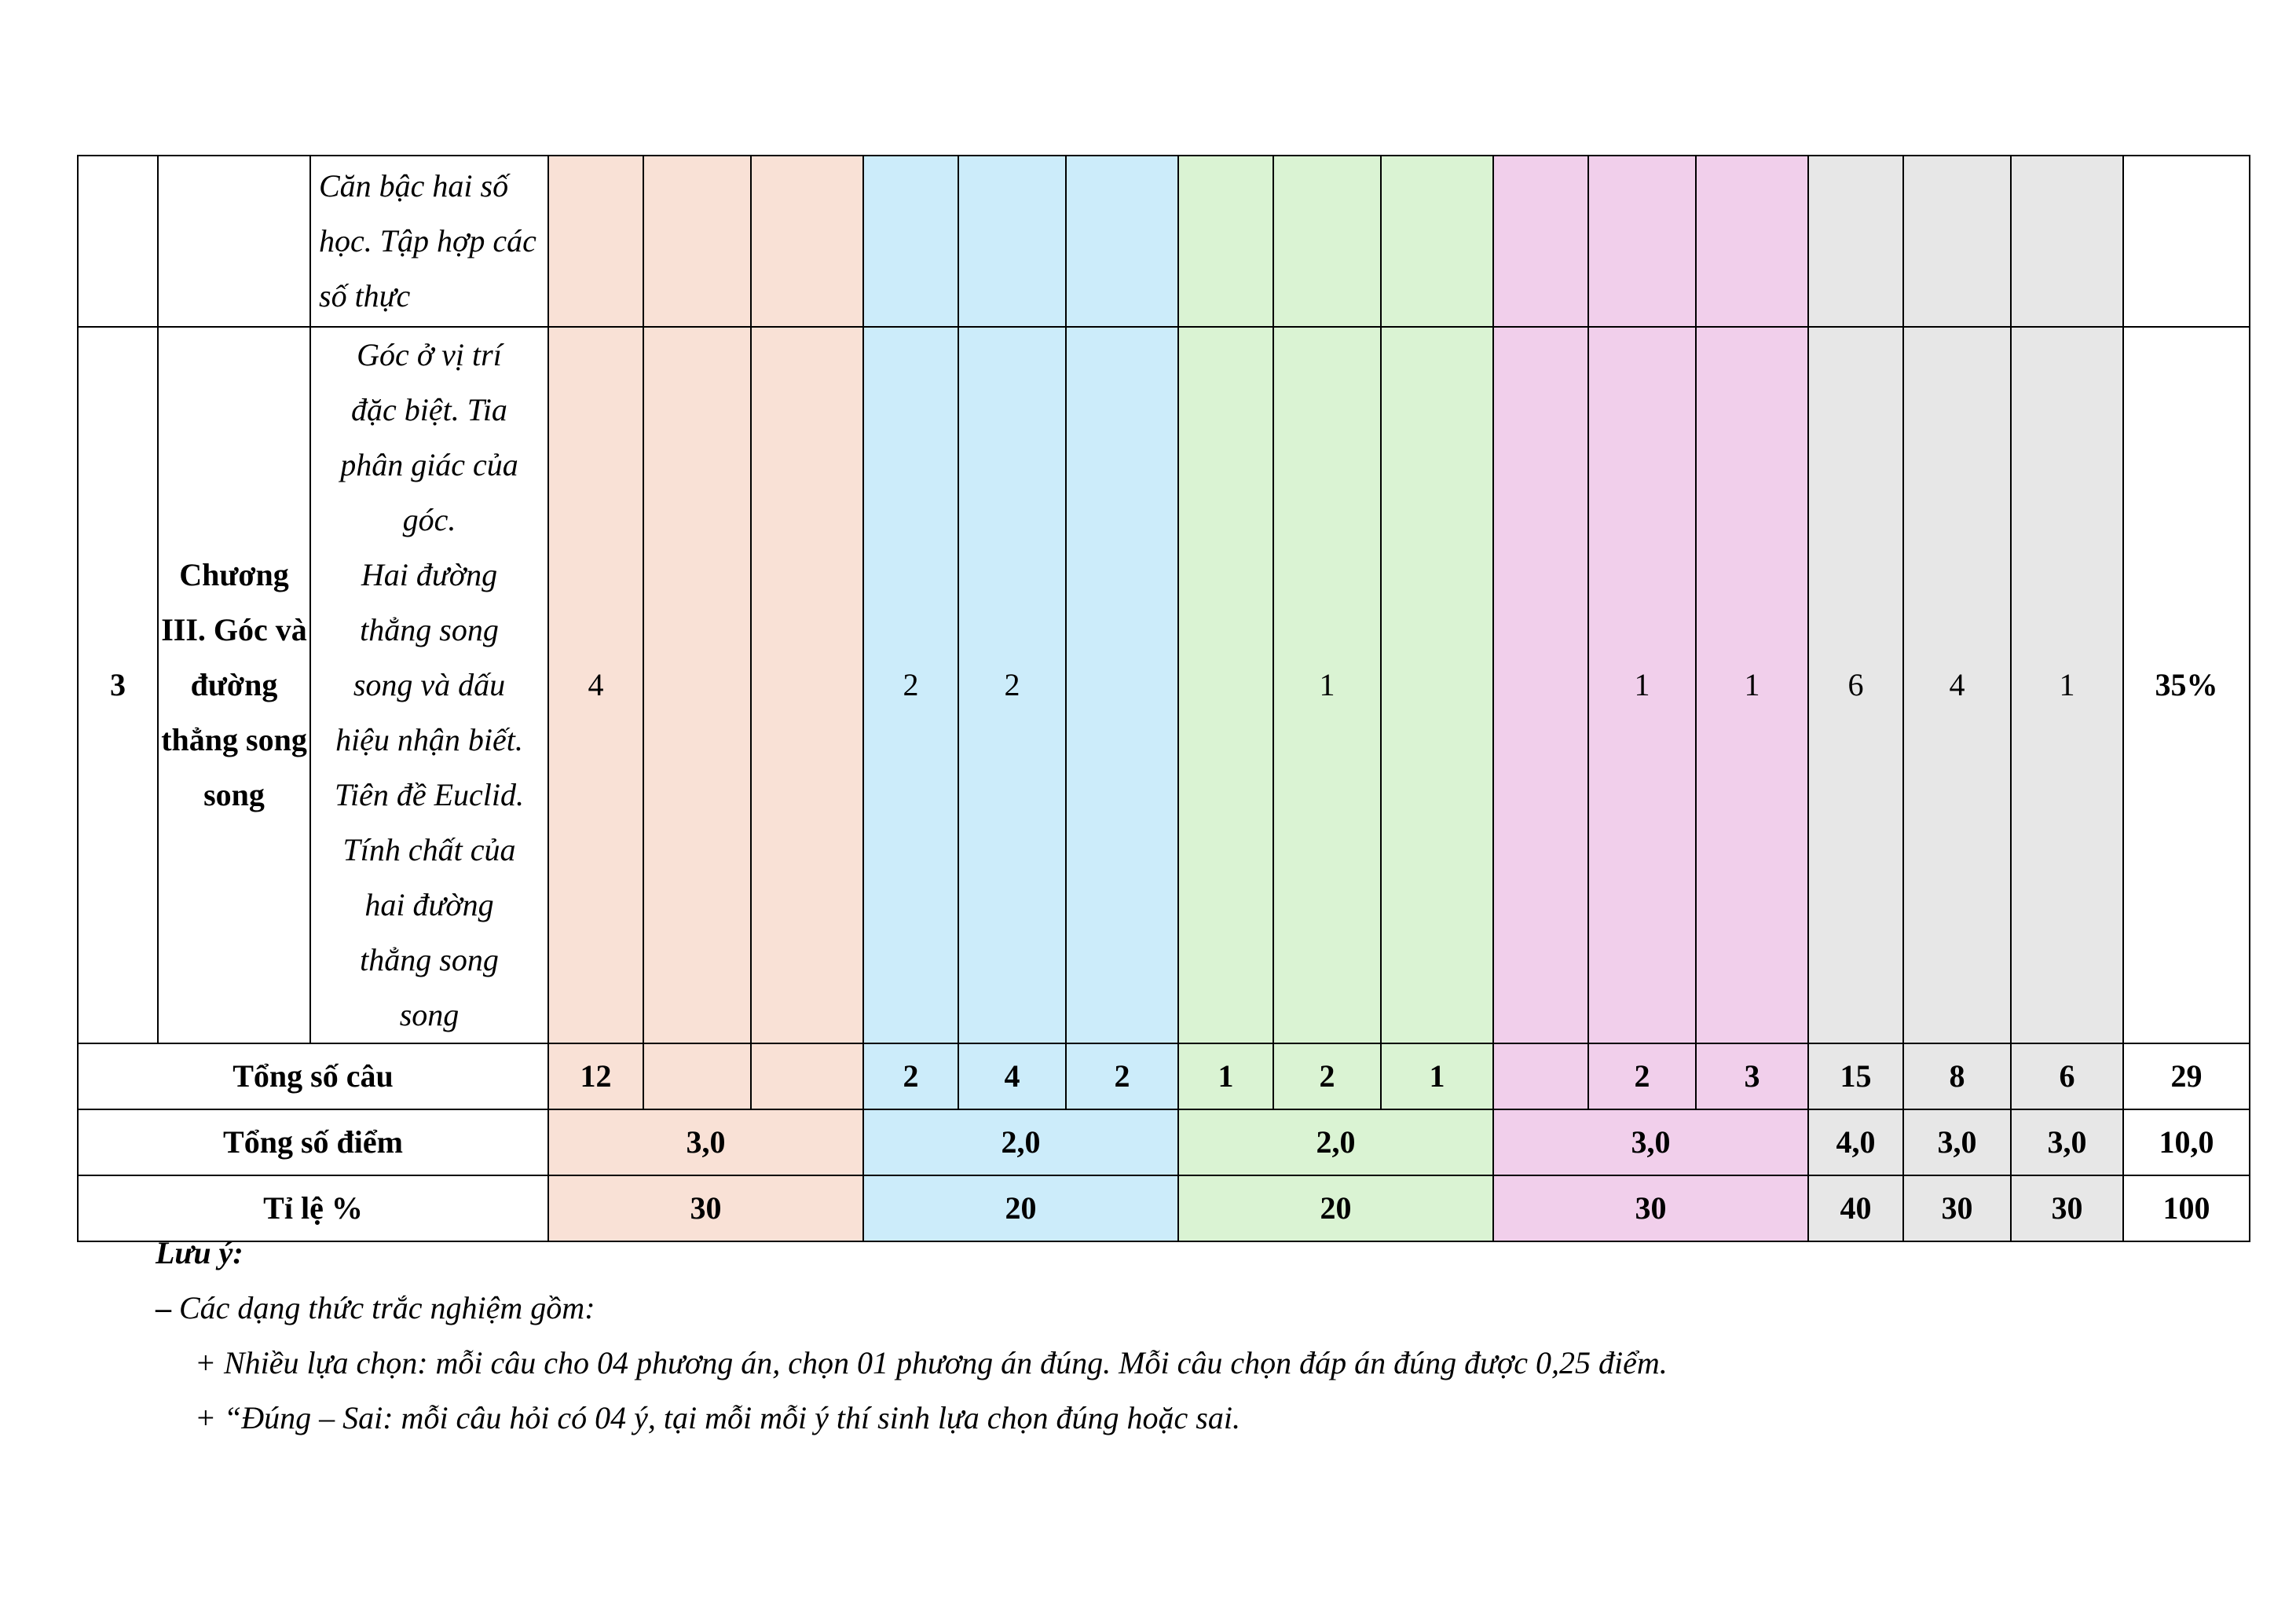 Image resolution: width=2296 pixels, height=1624 pixels. Describe the element at coordinates (429, 519) in the screenshot. I see `topic-line: góc.` at that location.